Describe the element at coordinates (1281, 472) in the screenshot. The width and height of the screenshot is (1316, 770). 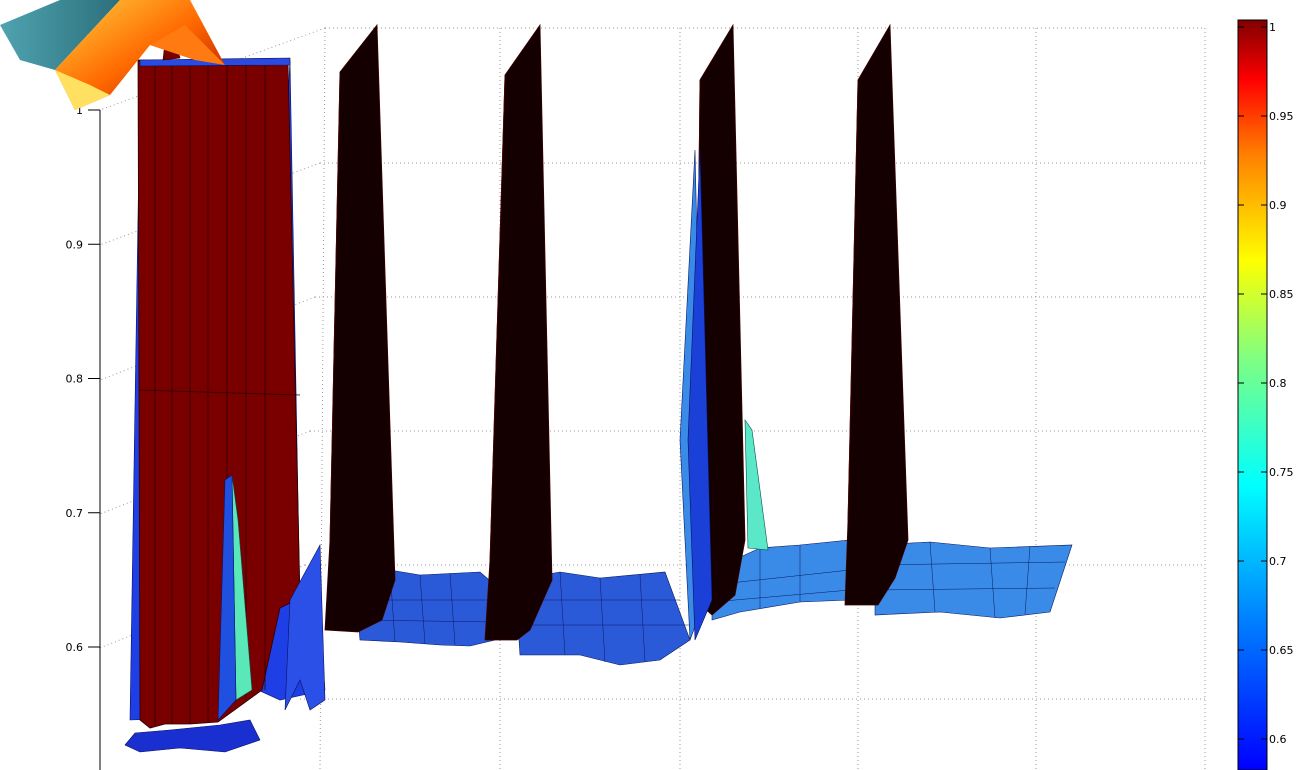
I see `colorbar-tick-label: 0.75` at that location.